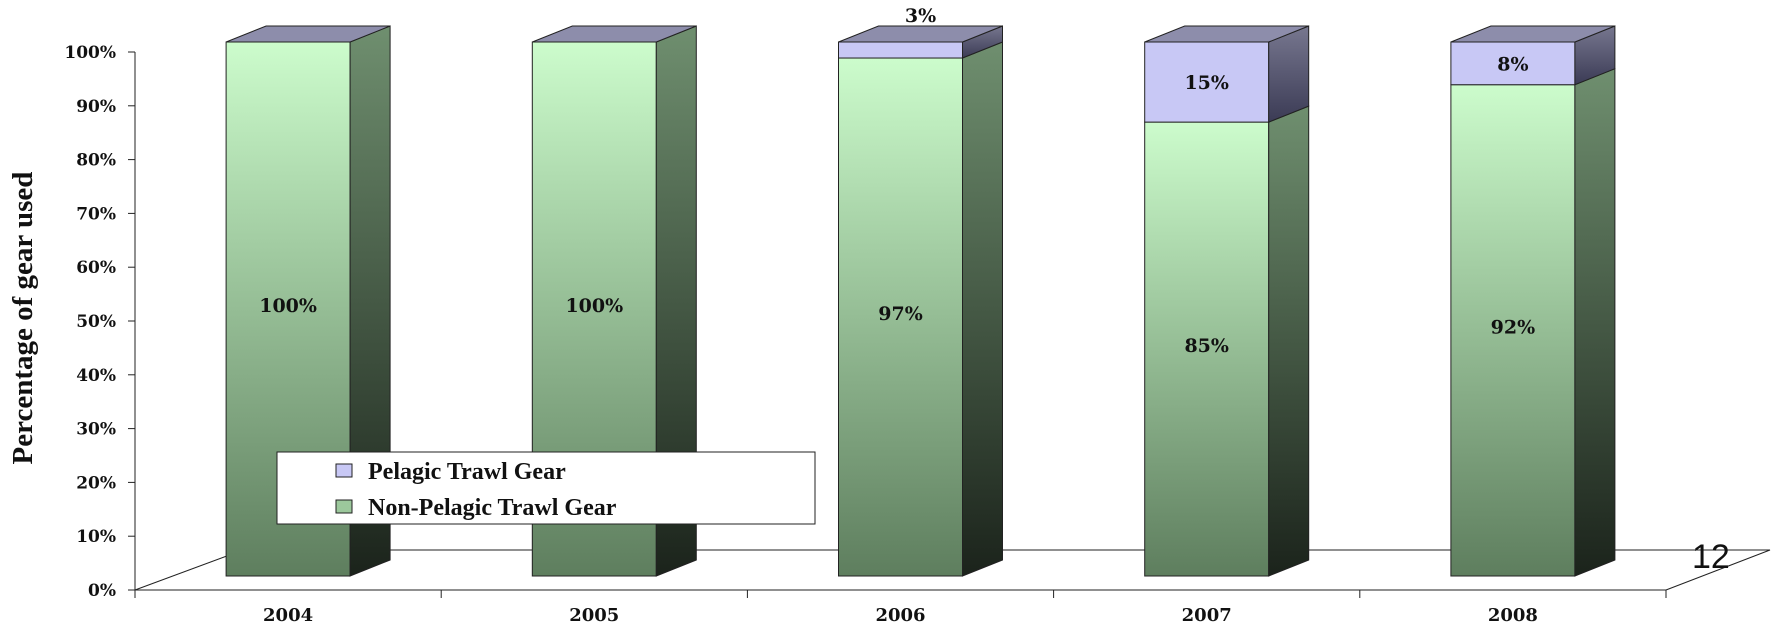 Image resolution: width=1771 pixels, height=624 pixels. I want to click on y-axis-ticks: 0% 10% 20% 30% 40% 50% 60% 70% 80% 90% 100%, so click(99, 322).